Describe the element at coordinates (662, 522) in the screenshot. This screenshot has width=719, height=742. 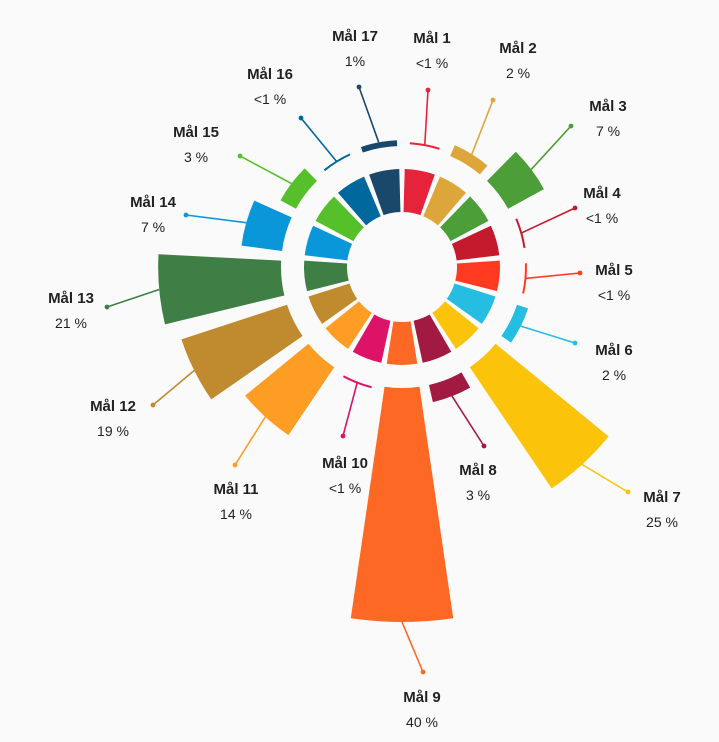
I see `value-label: 25 %` at that location.